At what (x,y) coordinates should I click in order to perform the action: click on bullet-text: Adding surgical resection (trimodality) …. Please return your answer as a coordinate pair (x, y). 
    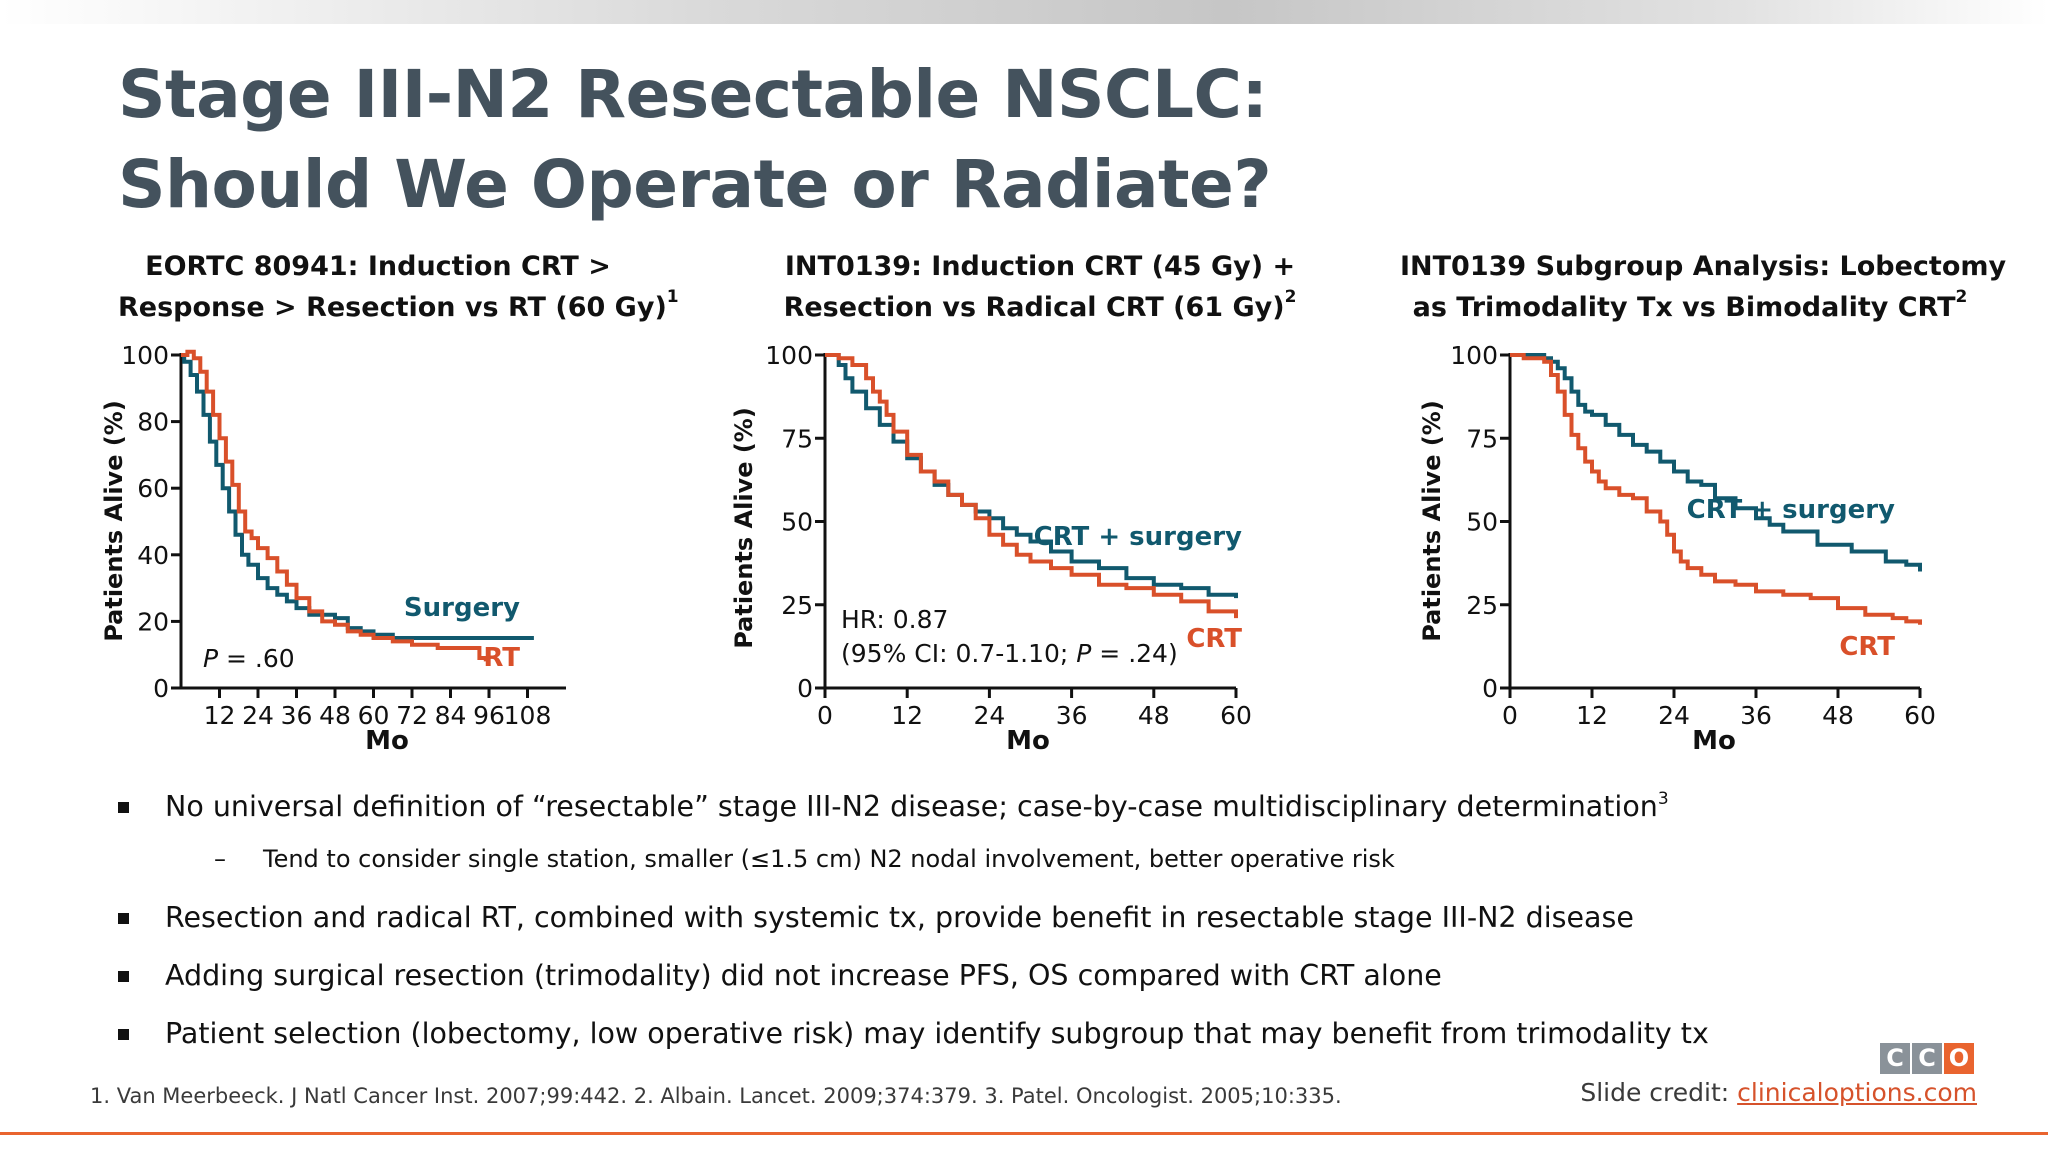
    Looking at the image, I should click on (803, 975).